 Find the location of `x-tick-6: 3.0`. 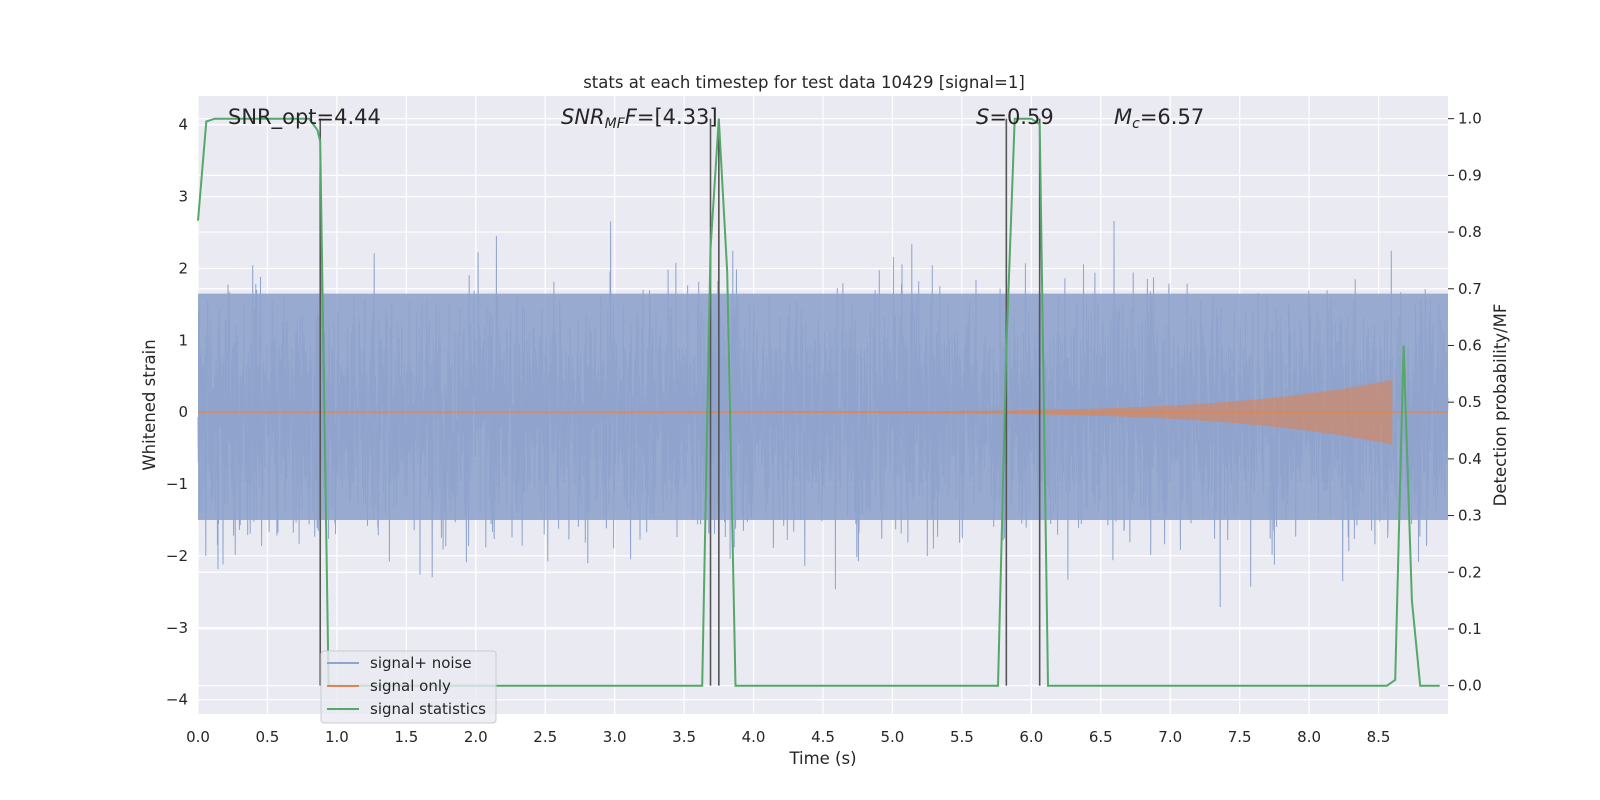

x-tick-6: 3.0 is located at coordinates (615, 737).